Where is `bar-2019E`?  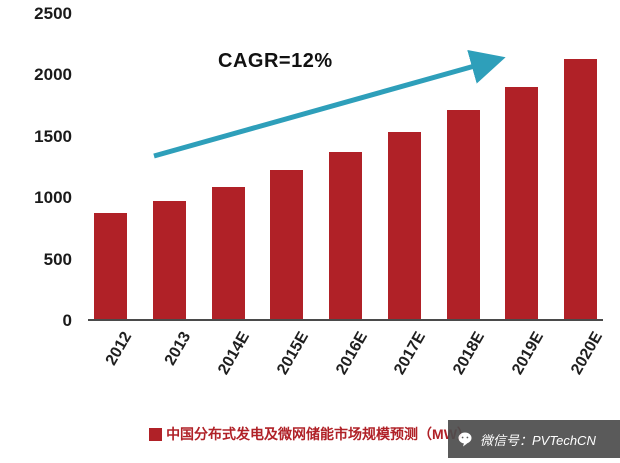 bar-2019E is located at coordinates (522, 203).